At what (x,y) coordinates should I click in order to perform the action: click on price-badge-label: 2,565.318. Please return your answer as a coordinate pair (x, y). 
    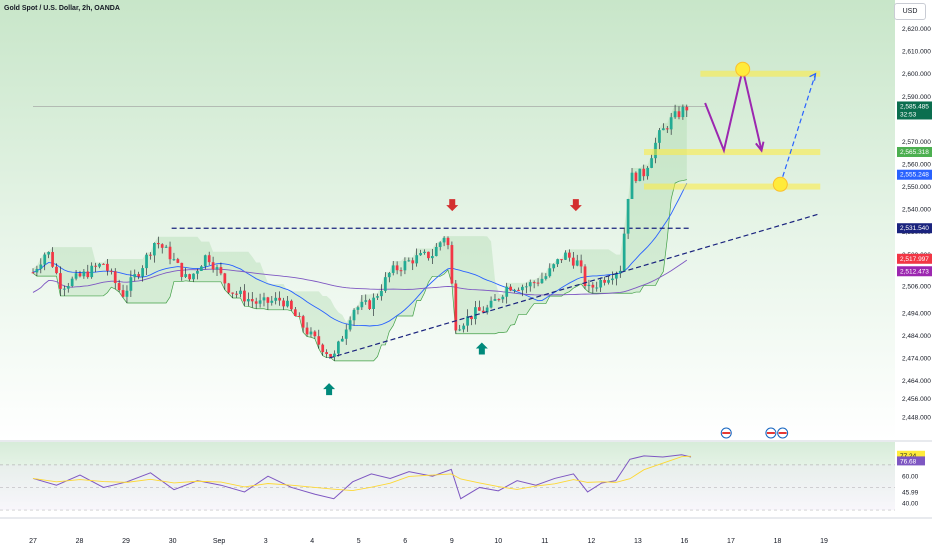
    Looking at the image, I should click on (914, 152).